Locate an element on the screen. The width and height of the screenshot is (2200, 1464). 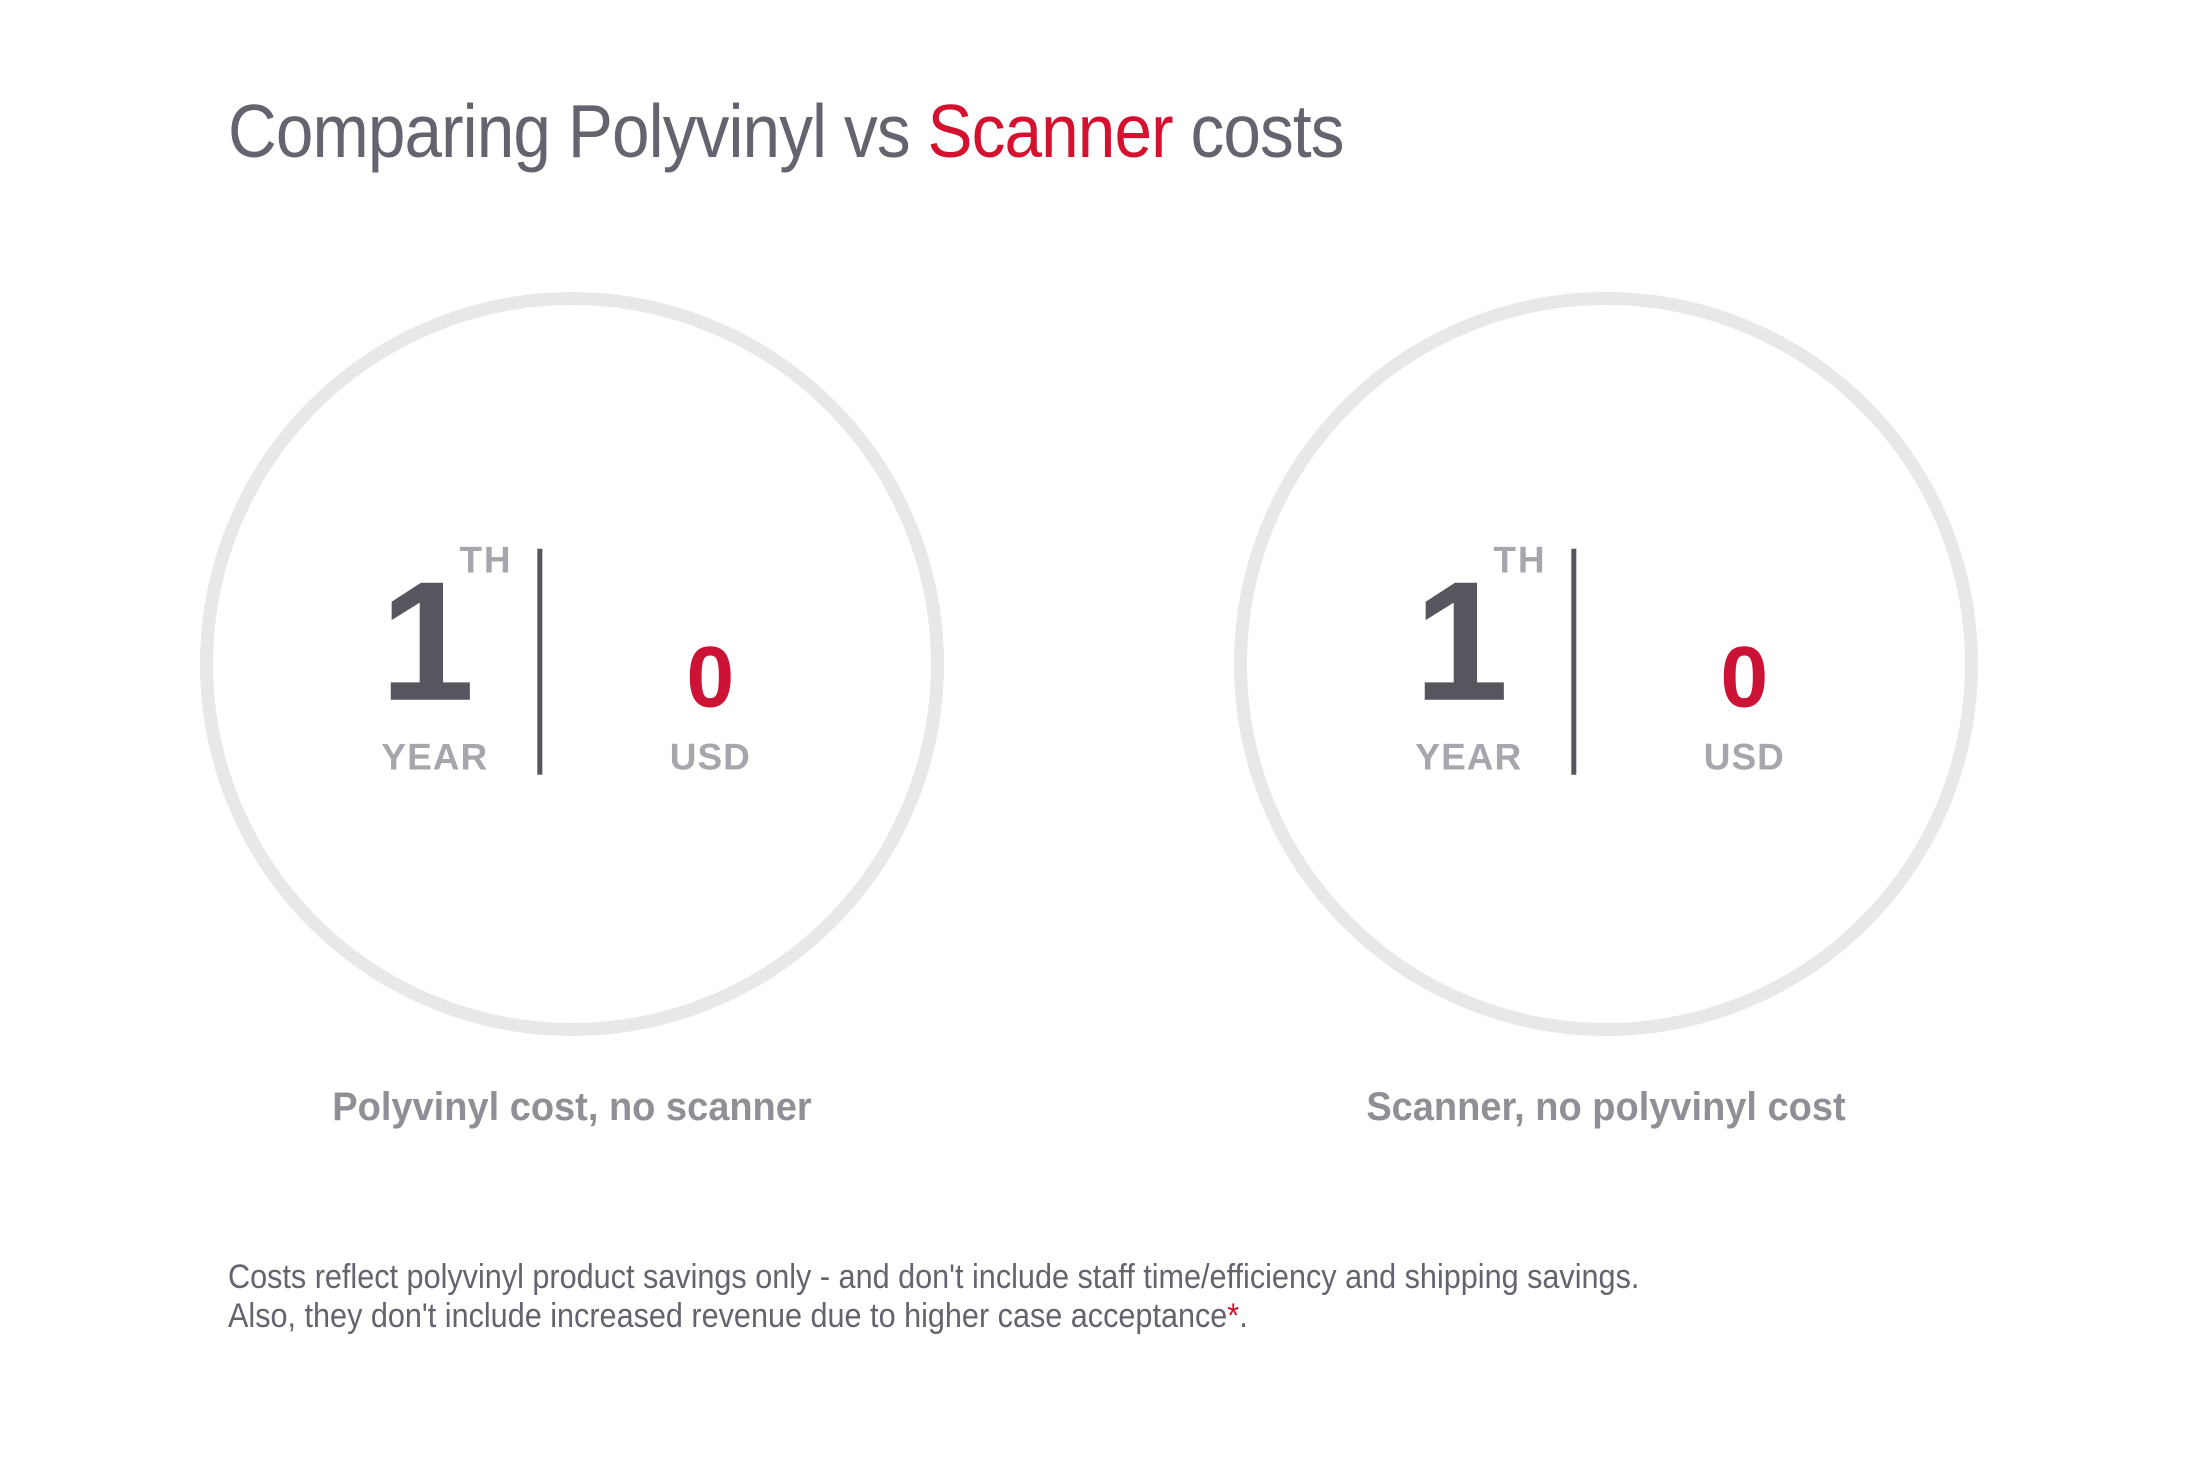
page-title: Comparing Polyvinyl vs Scanner costs is located at coordinates (786, 131).